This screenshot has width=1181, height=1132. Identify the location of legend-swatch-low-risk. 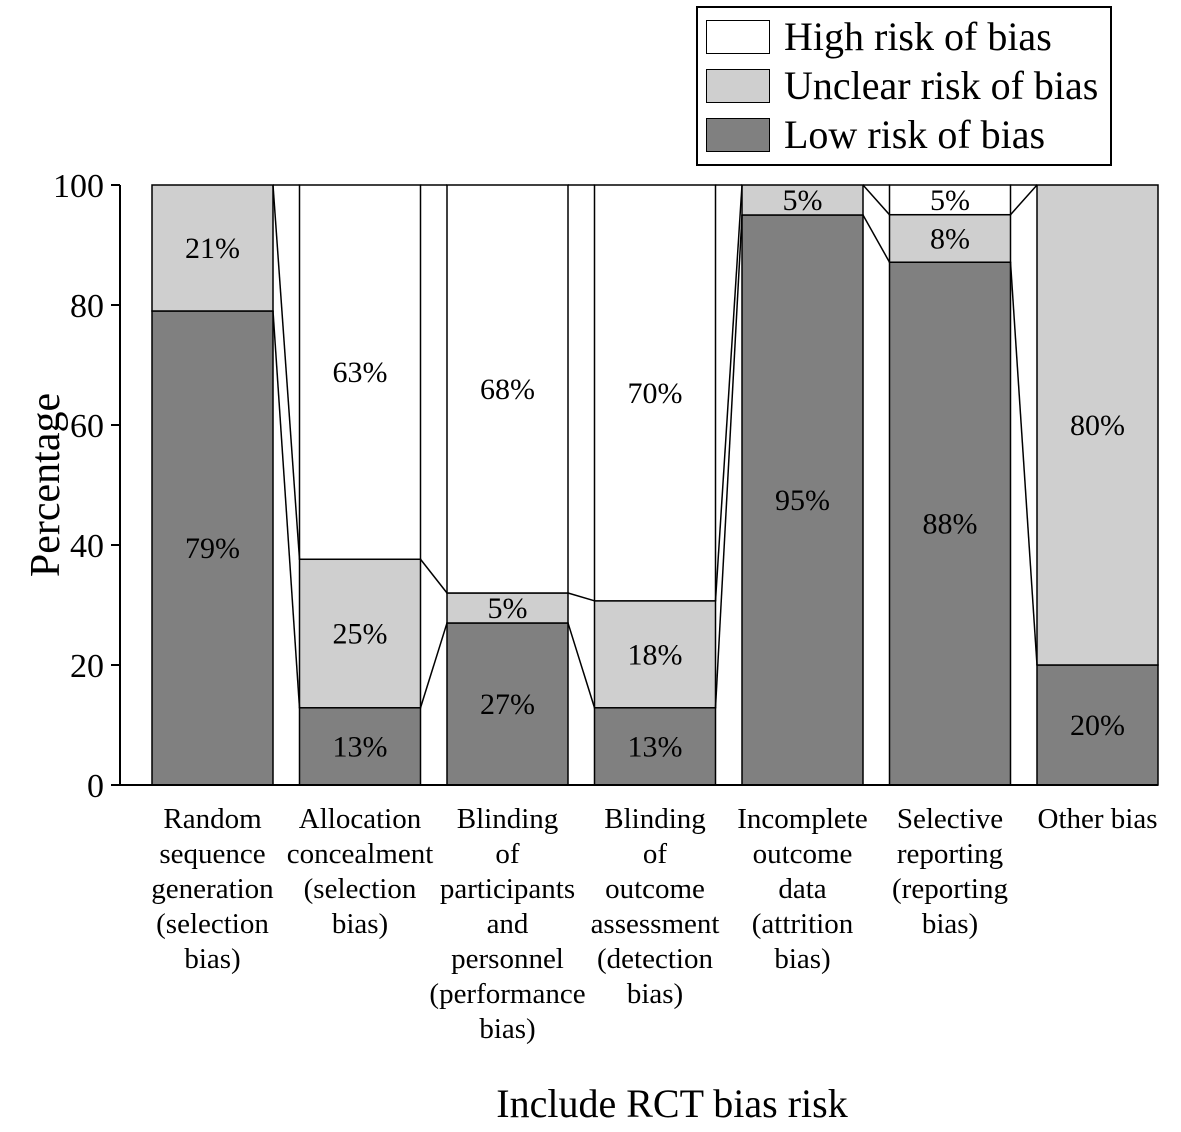
(738, 134).